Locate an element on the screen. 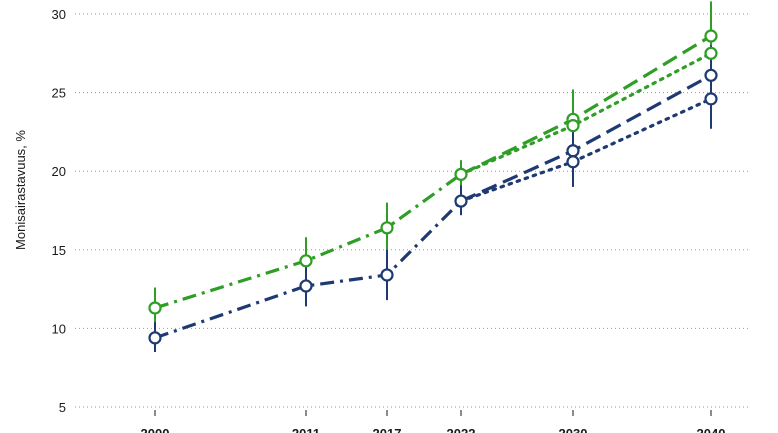 The height and width of the screenshot is (433, 778). y-tick-label: 15 is located at coordinates (59, 250).